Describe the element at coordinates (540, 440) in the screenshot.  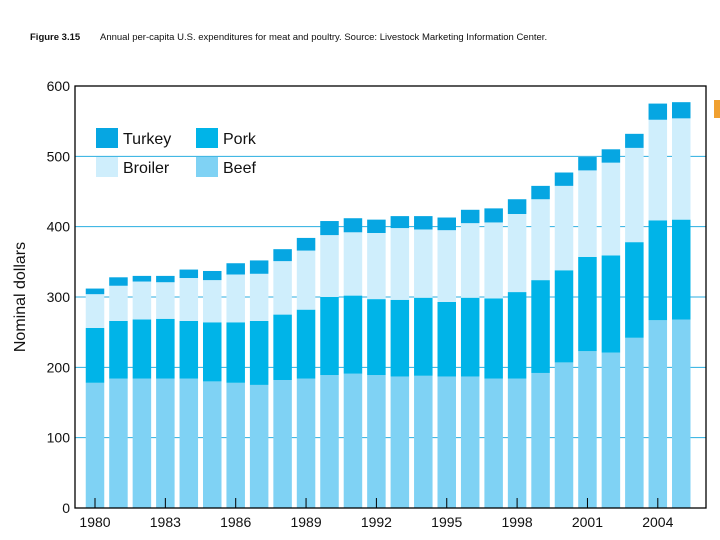
I see `bar-beef-1999` at that location.